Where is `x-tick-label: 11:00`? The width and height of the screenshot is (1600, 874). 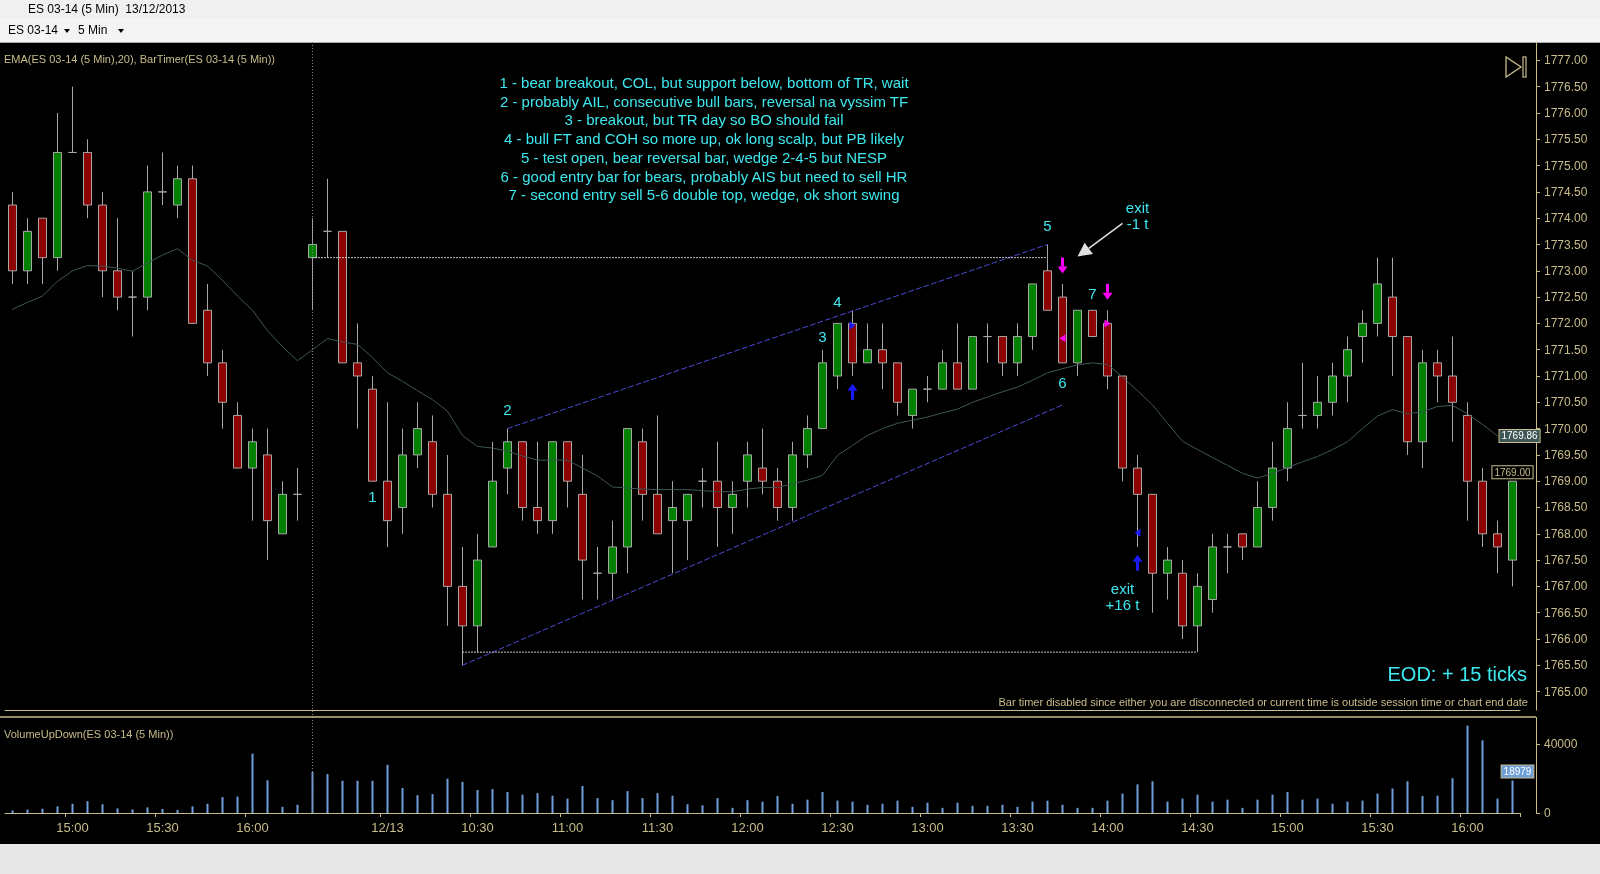
x-tick-label: 11:00 is located at coordinates (567, 827).